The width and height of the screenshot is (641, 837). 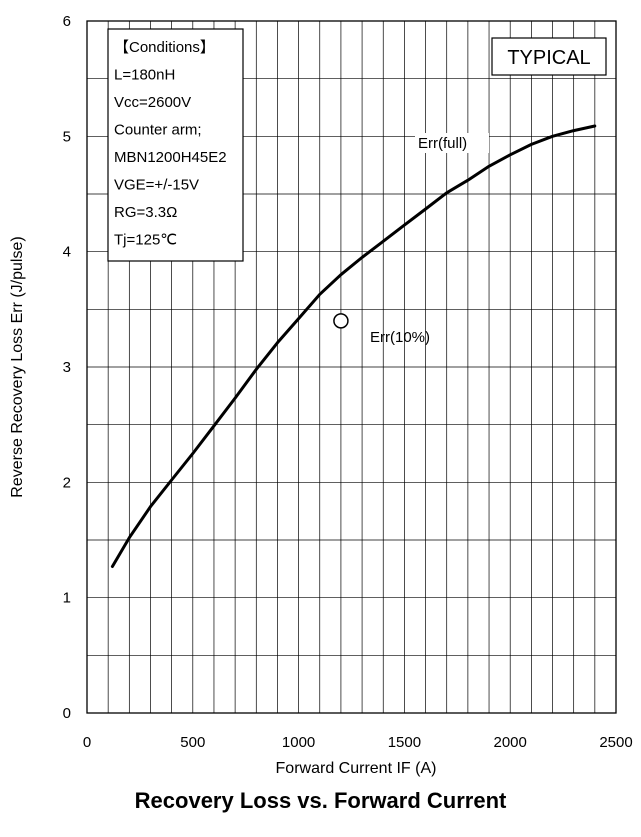 I want to click on y-tick-label: 3, so click(x=67, y=367).